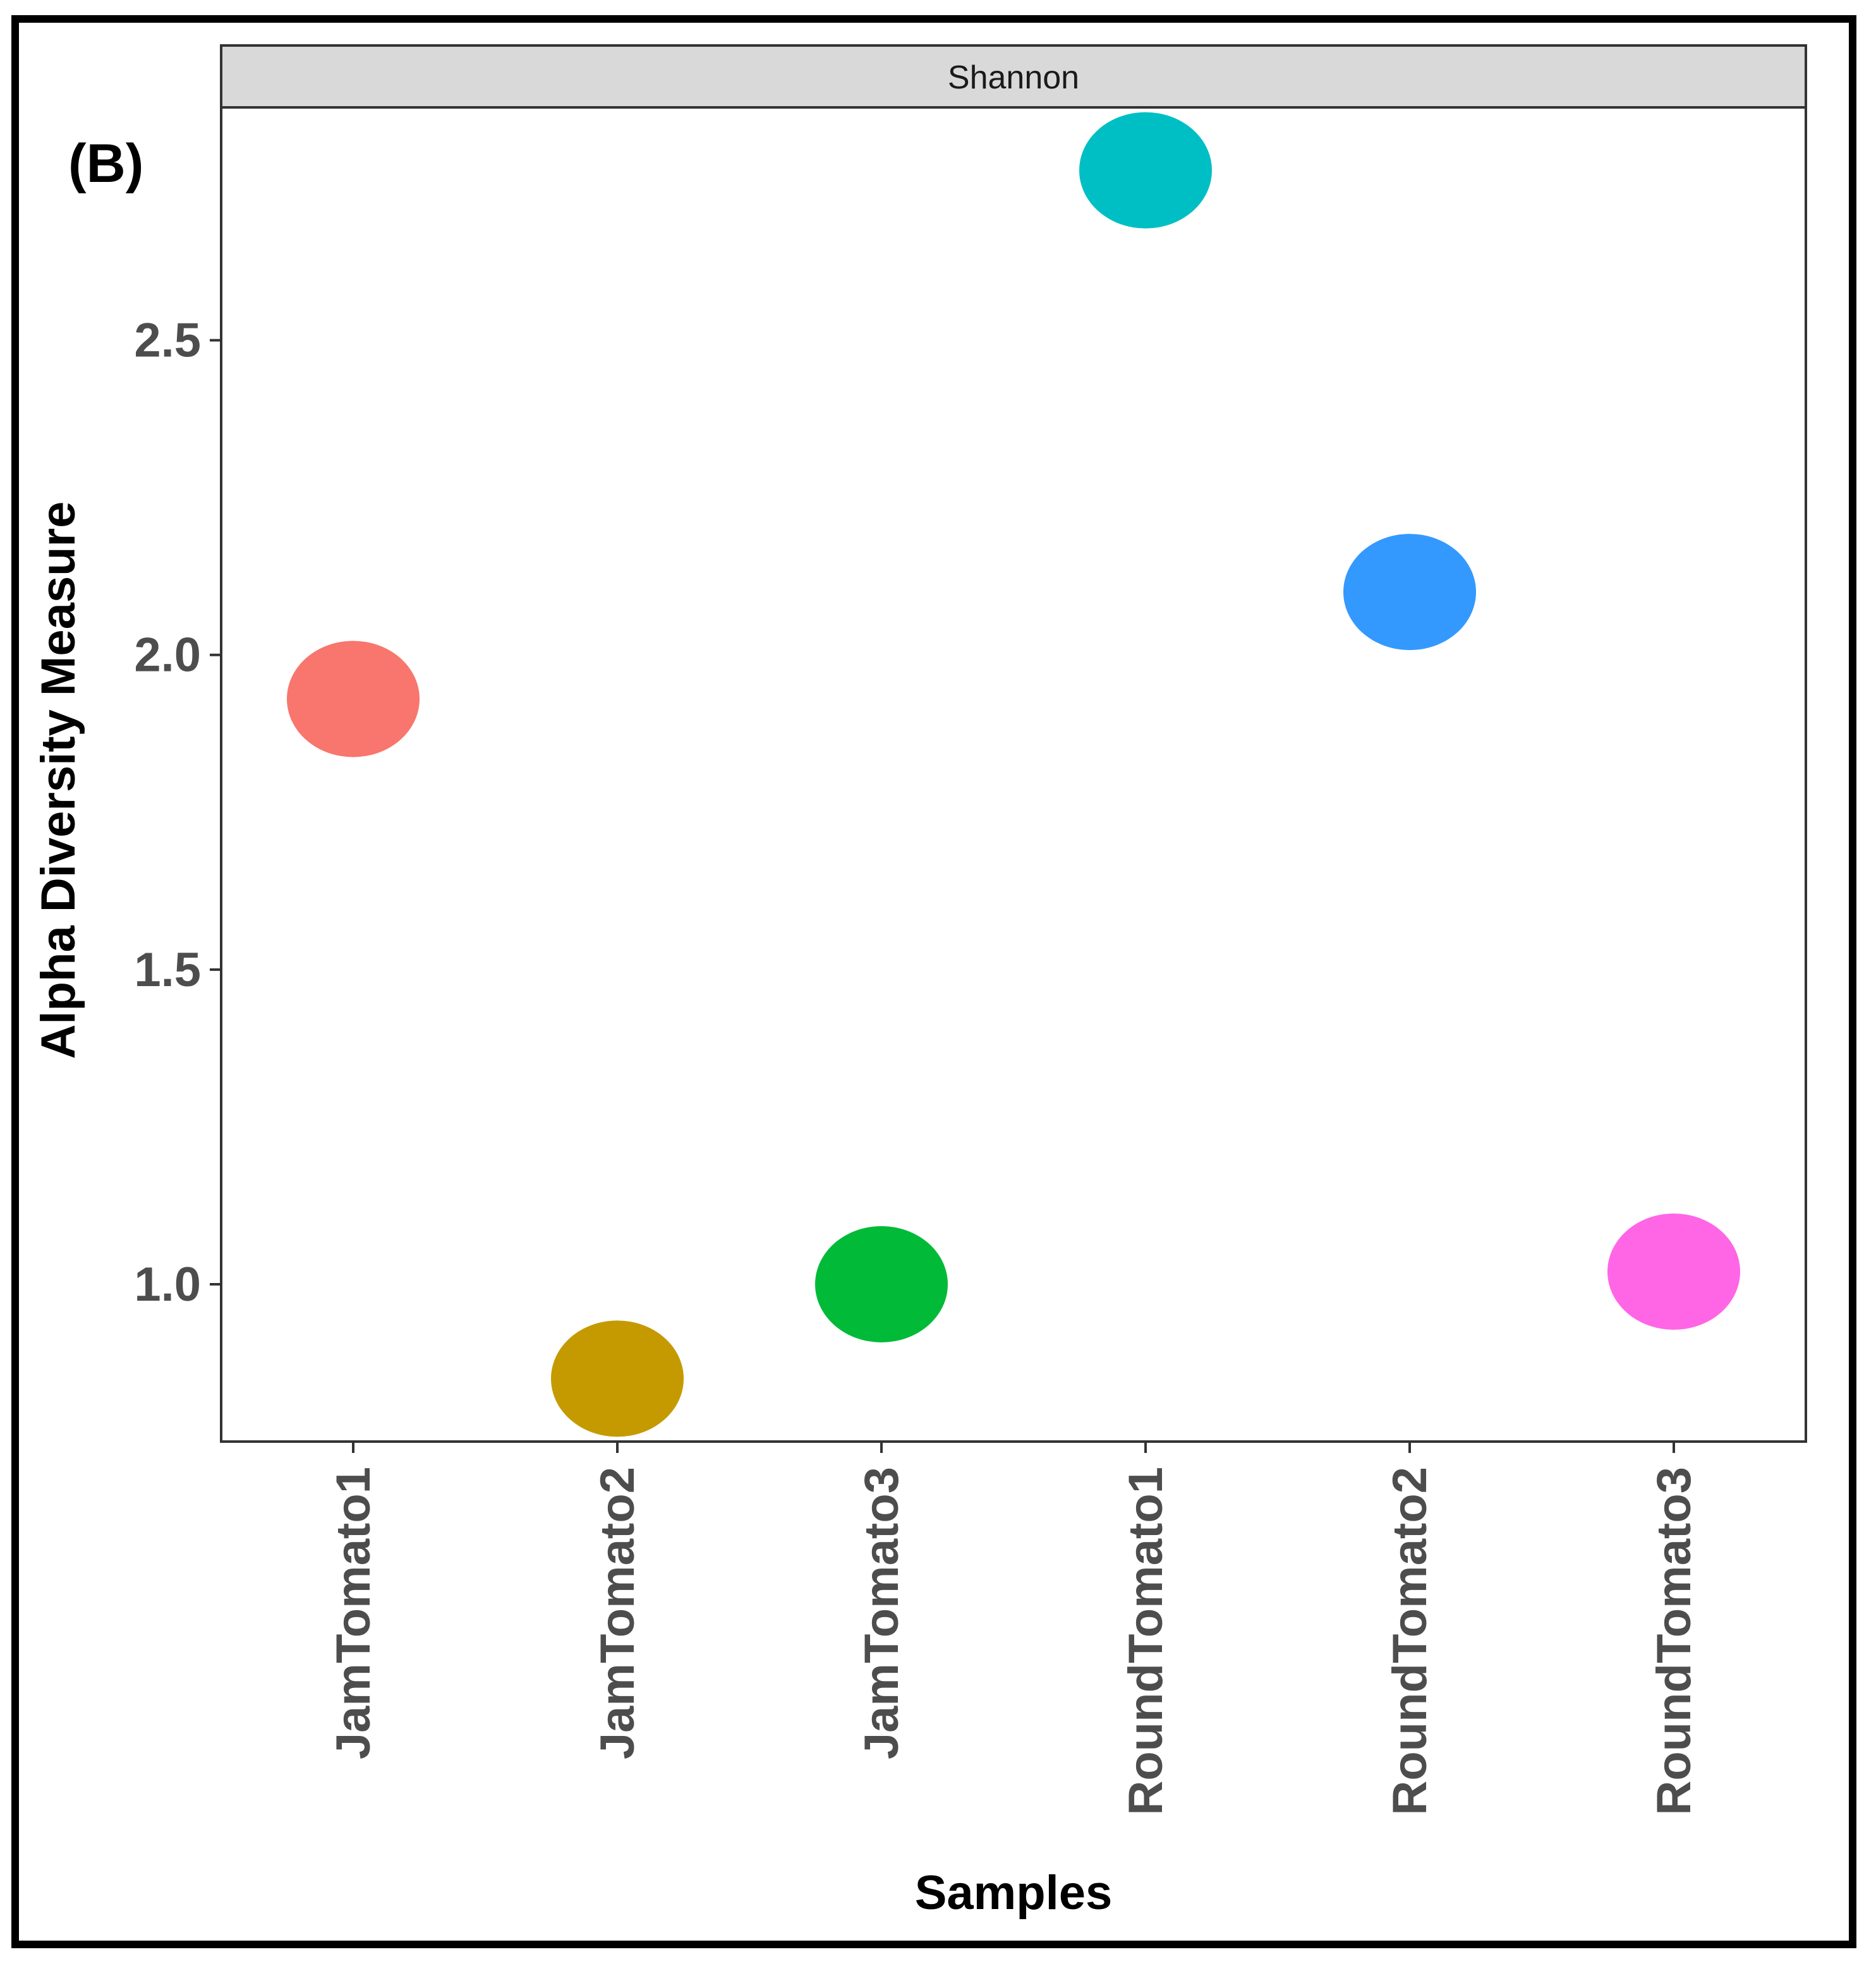  I want to click on facet-strip, so click(1013, 76).